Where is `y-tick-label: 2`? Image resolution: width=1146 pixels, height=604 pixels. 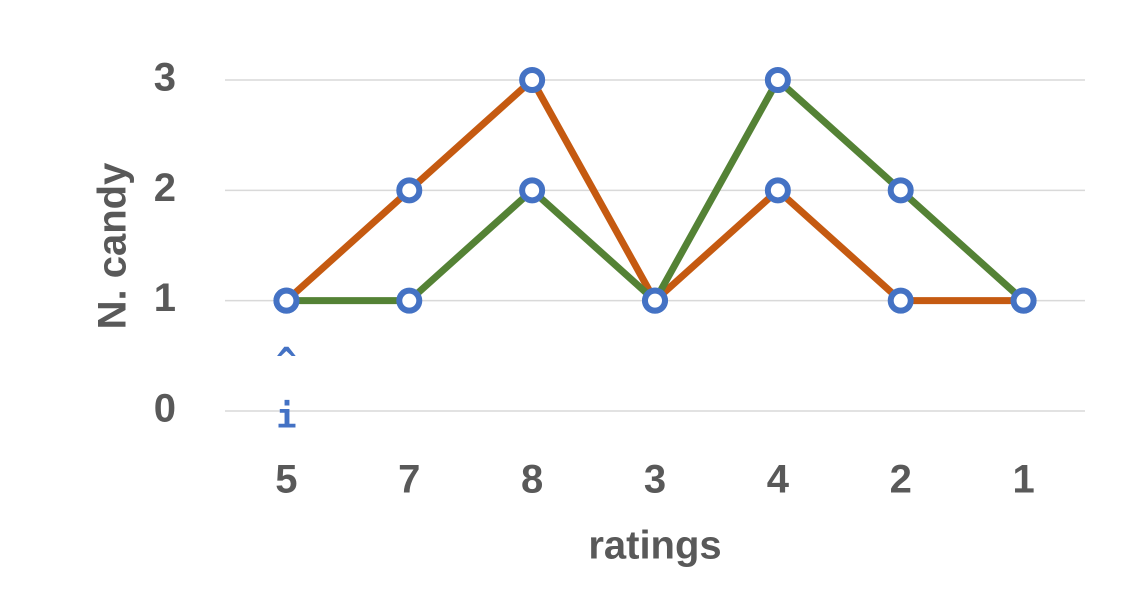
y-tick-label: 2 is located at coordinates (165, 188).